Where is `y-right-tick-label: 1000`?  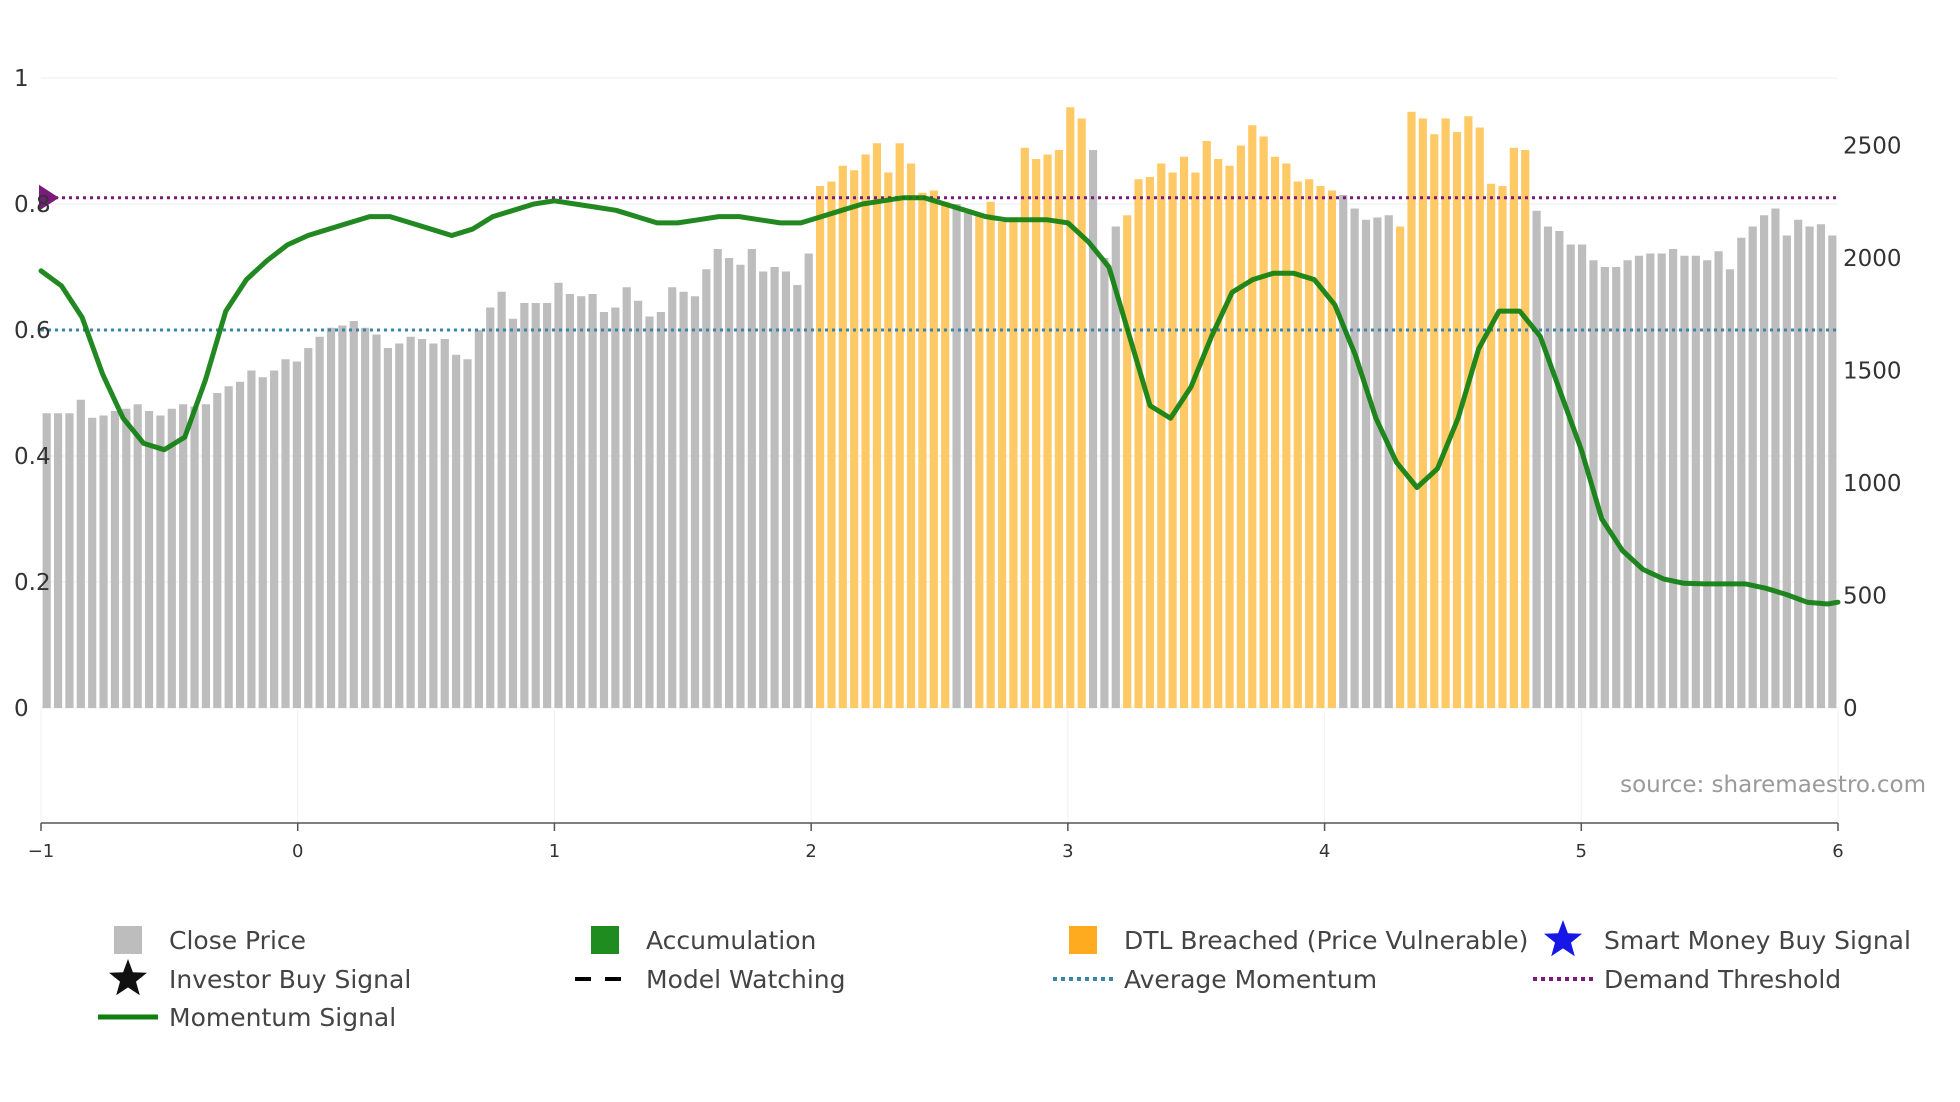
y-right-tick-label: 1000 is located at coordinates (1872, 484).